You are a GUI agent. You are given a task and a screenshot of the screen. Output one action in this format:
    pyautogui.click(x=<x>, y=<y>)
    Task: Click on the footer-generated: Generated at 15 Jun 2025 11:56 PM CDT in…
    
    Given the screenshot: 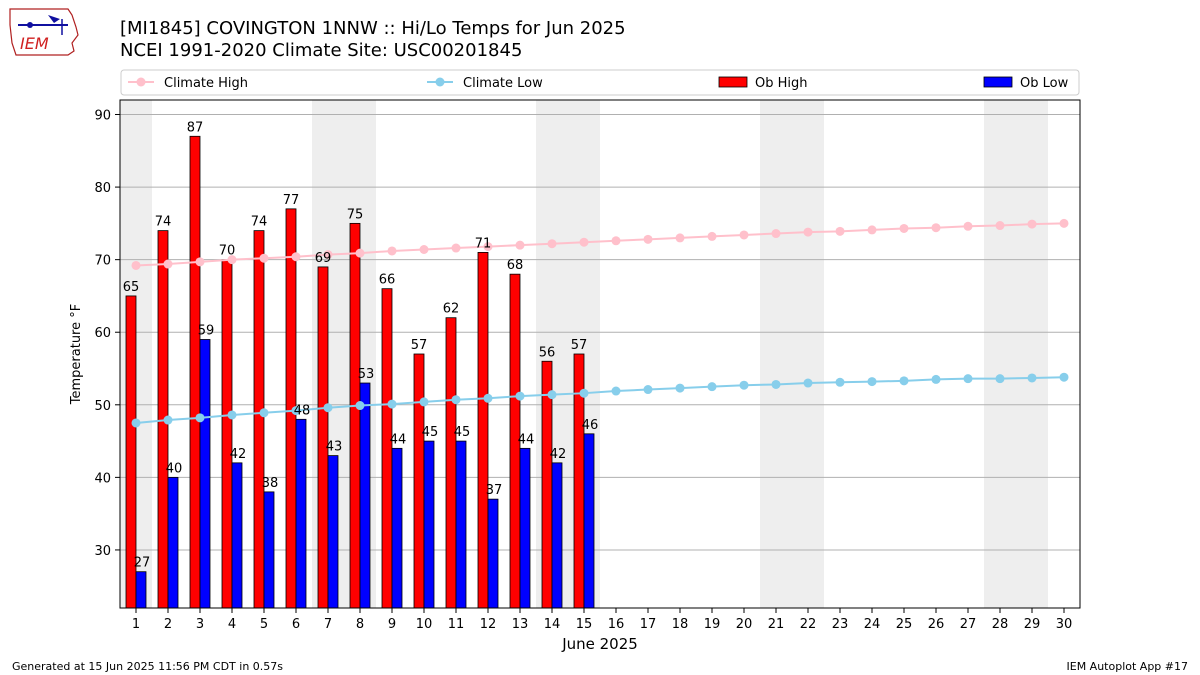 What is the action you would take?
    pyautogui.click(x=148, y=666)
    